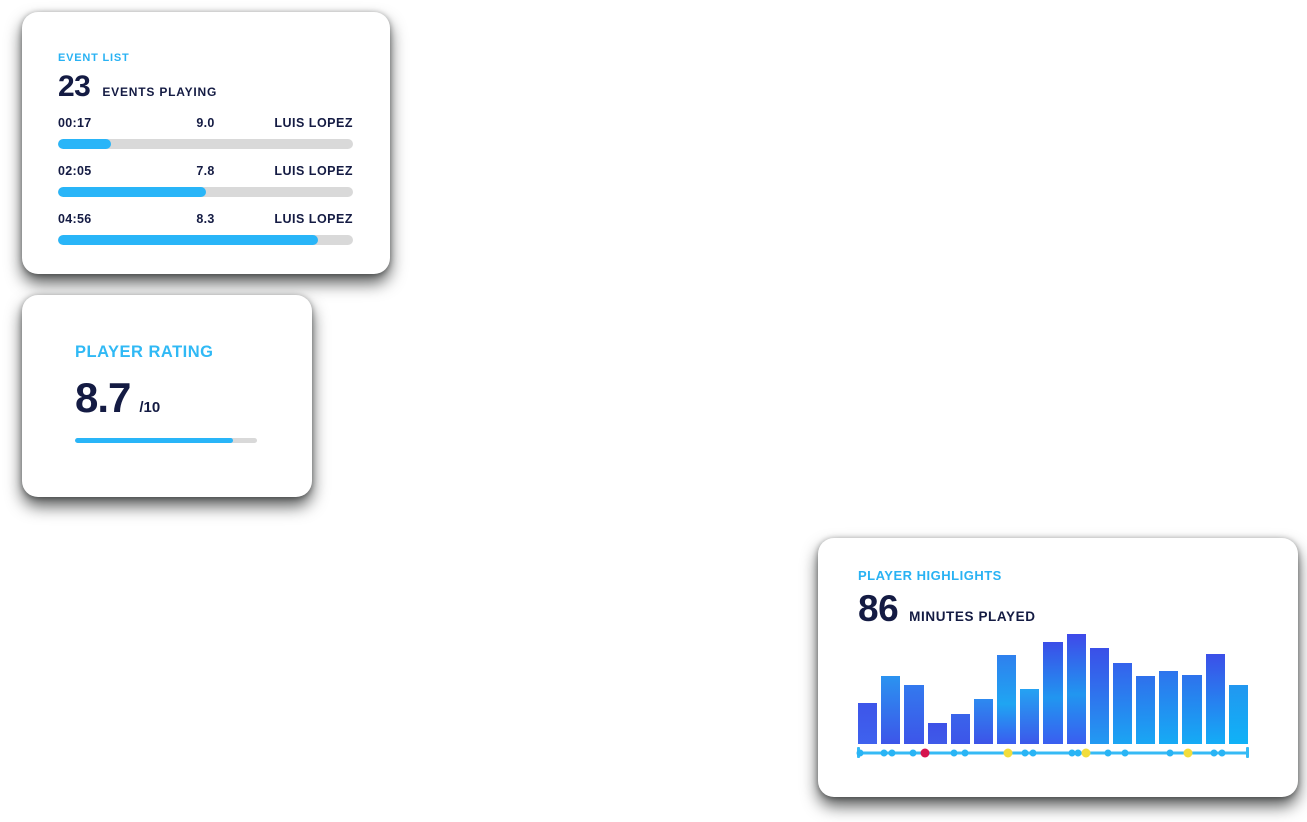 The height and width of the screenshot is (822, 1307). I want to click on highlight-timeline, so click(1052, 752).